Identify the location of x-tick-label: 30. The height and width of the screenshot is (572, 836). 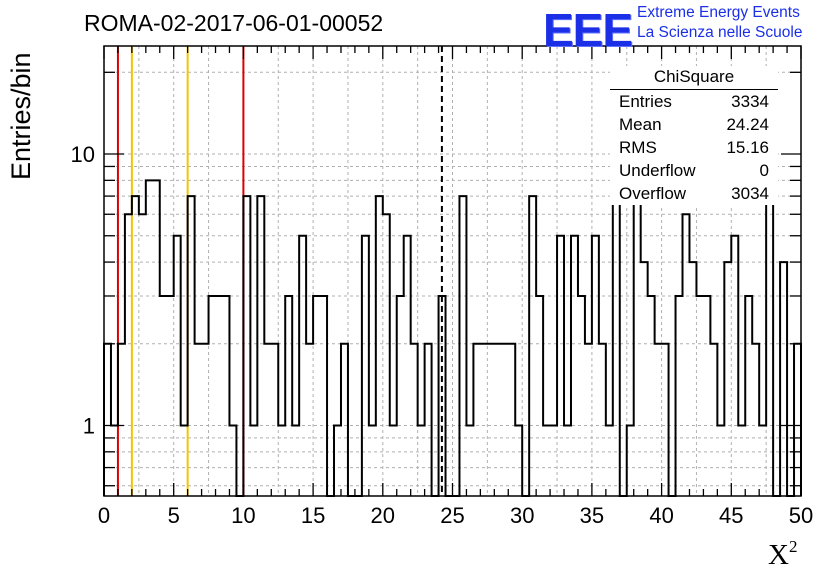
(522, 515).